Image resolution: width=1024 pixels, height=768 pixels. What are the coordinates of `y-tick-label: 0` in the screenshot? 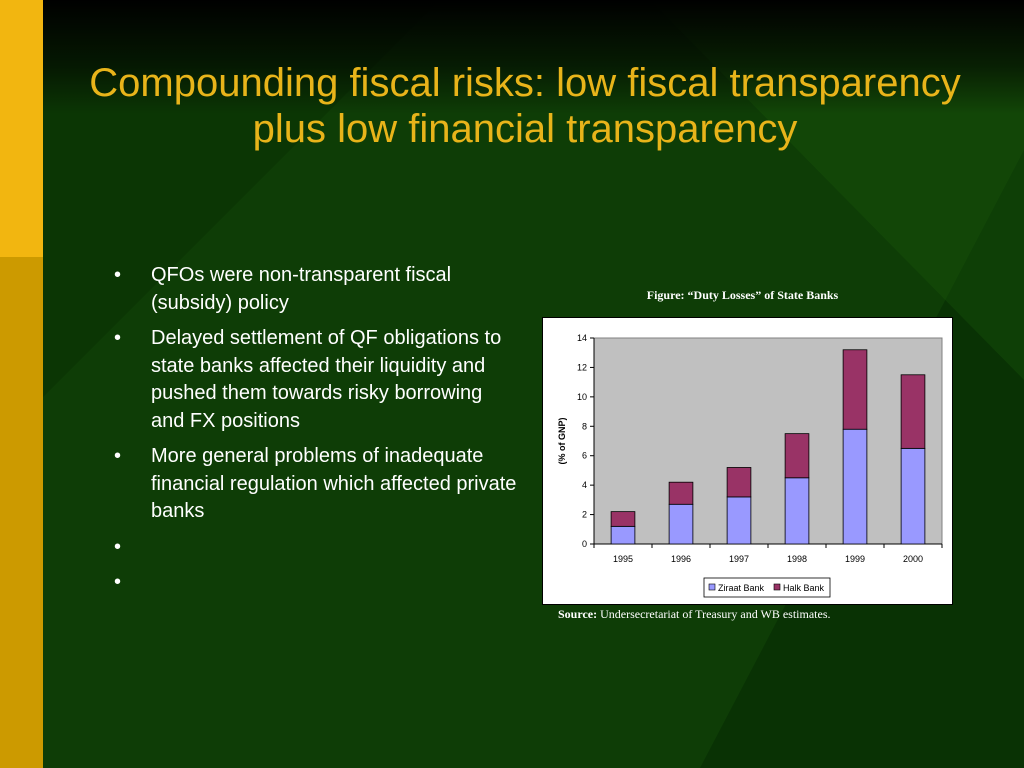 It's located at (584, 544).